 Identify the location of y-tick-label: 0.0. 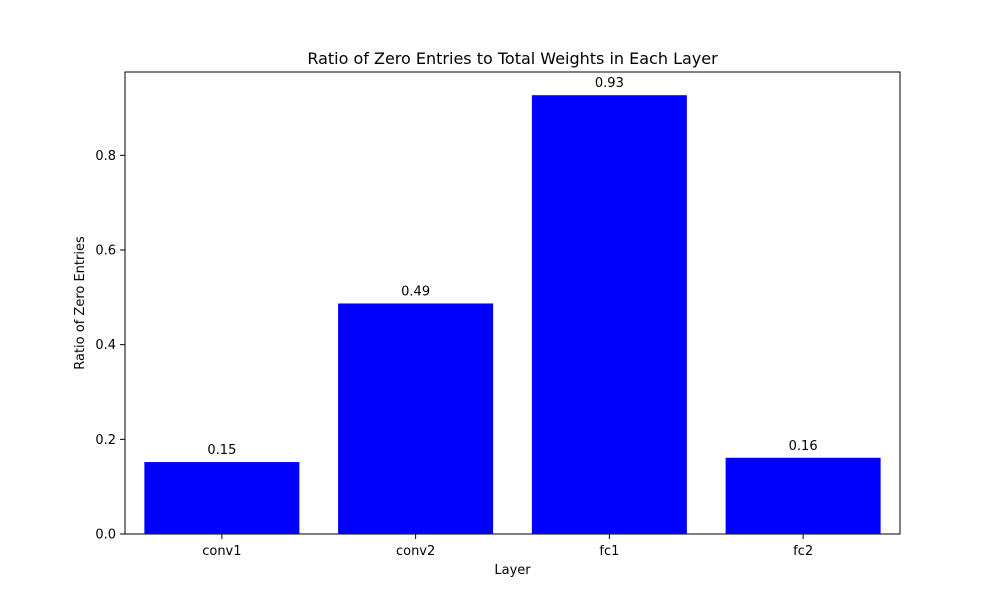
(105, 535).